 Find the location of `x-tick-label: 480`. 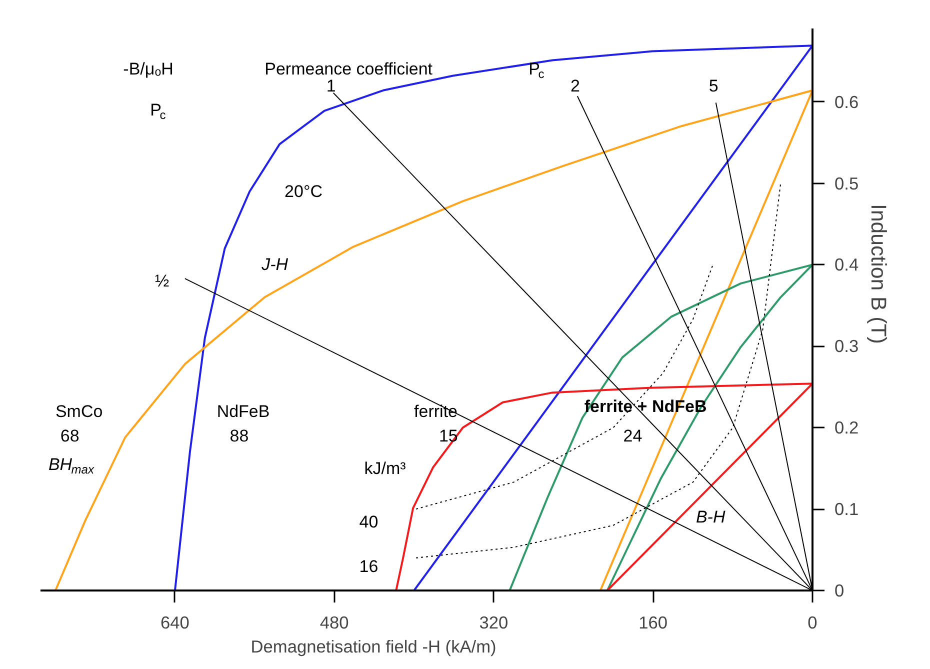

x-tick-label: 480 is located at coordinates (334, 622).